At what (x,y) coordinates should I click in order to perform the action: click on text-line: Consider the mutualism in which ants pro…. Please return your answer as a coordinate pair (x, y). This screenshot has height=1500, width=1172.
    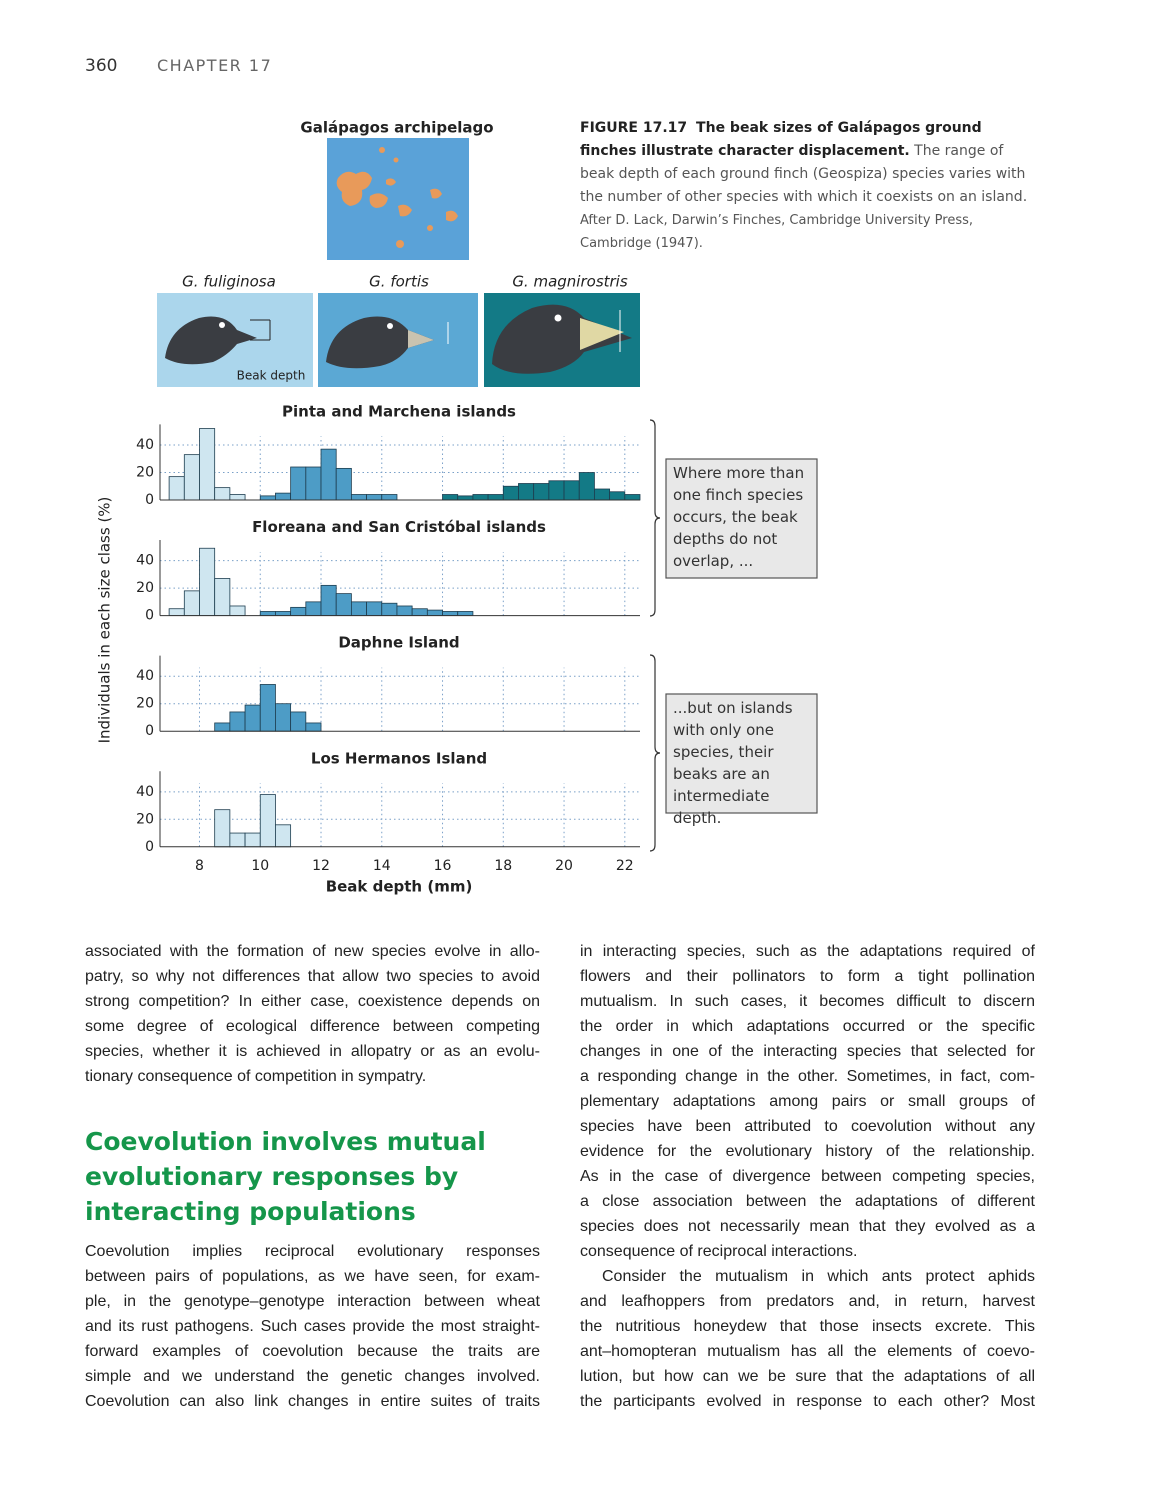
    Looking at the image, I should click on (818, 1276).